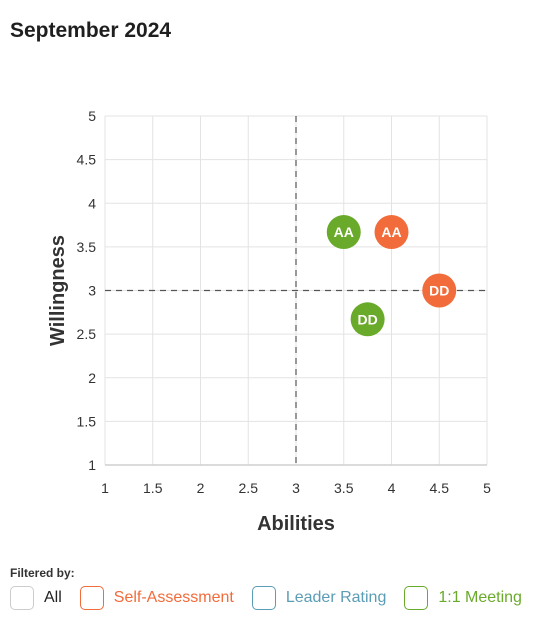 The height and width of the screenshot is (625, 550). Describe the element at coordinates (92, 291) in the screenshot. I see `y-tick-label: 3` at that location.